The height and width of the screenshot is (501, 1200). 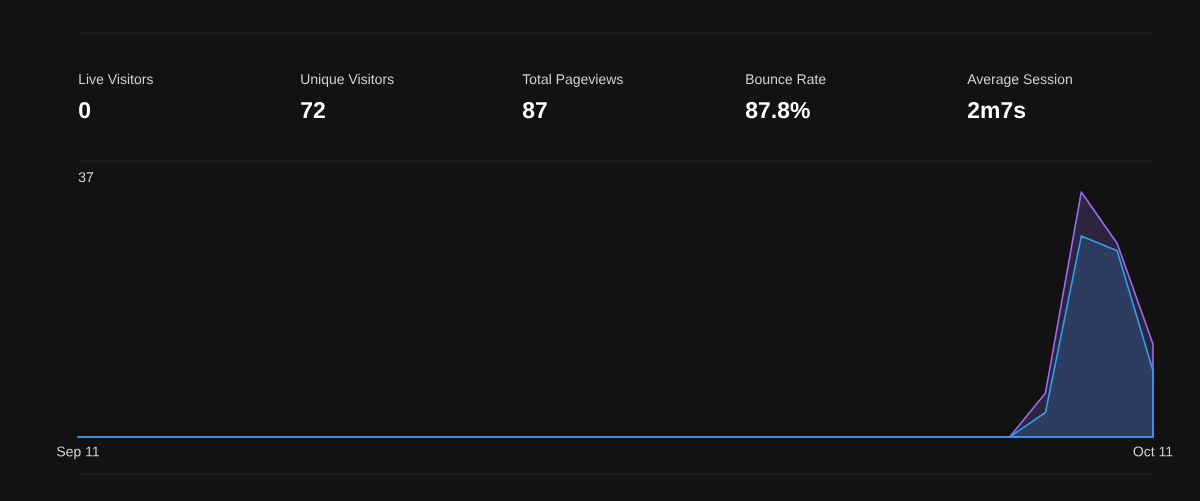 What do you see at coordinates (86, 177) in the screenshot?
I see `text: 37` at bounding box center [86, 177].